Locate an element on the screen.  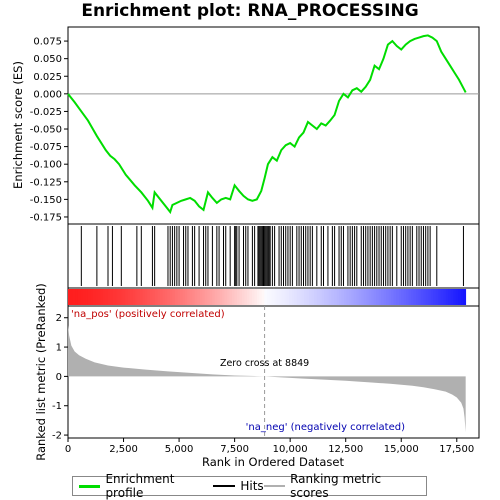
es-y-tick-label: -0.125 is located at coordinates (46, 182).